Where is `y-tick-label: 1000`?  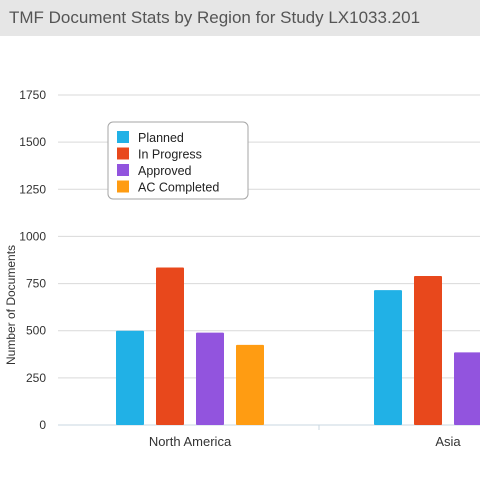
y-tick-label: 1000 is located at coordinates (32, 236).